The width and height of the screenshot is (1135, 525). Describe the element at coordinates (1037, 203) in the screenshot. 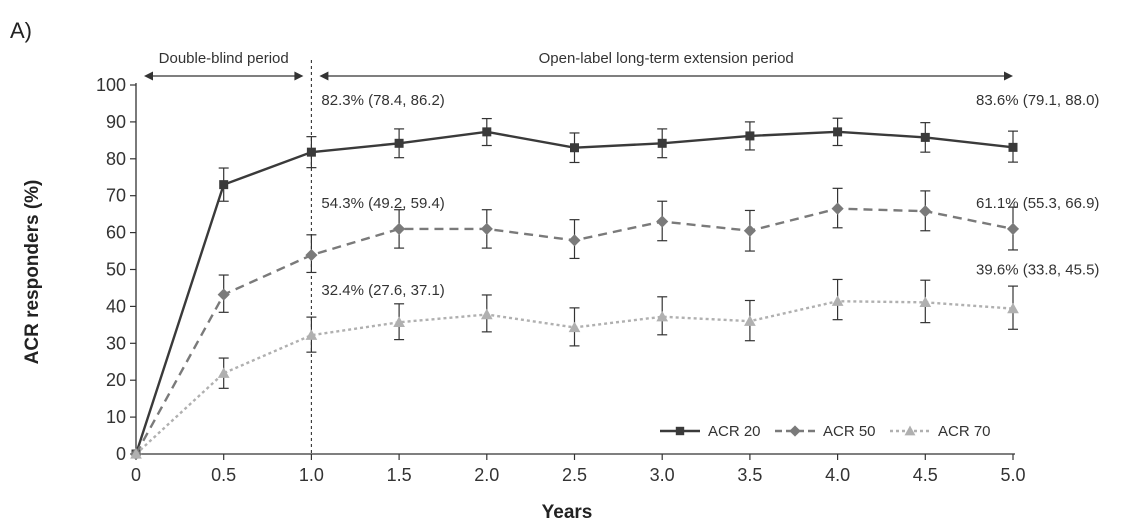

I see `value-annotation: 61.1% (55.3, 66.9)` at that location.